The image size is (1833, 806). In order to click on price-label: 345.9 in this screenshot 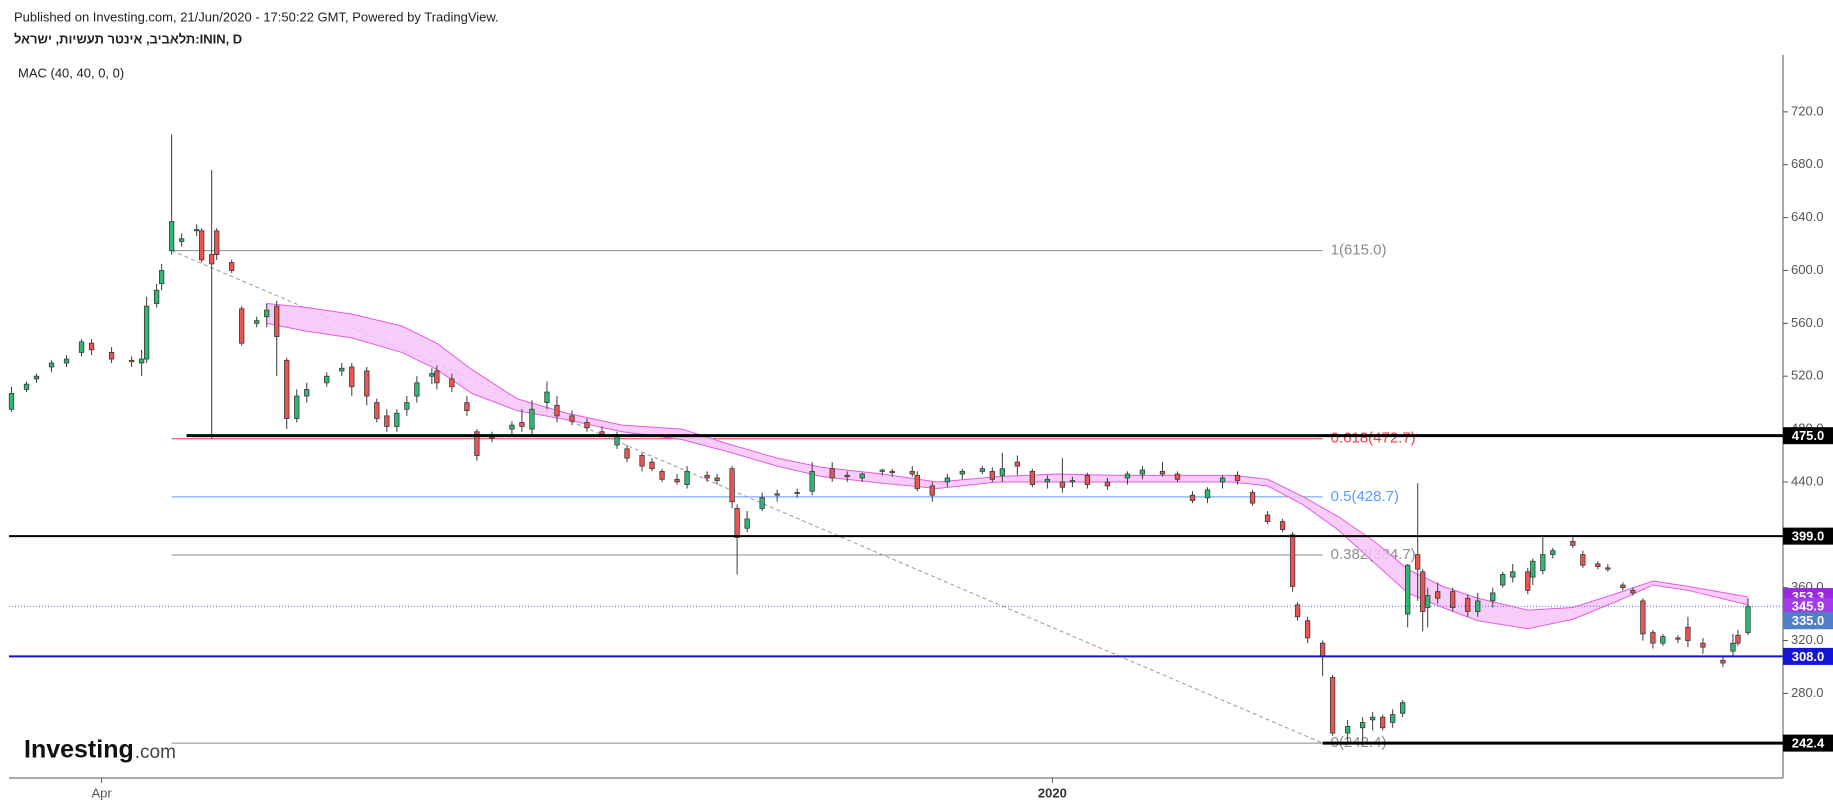, I will do `click(1808, 606)`.